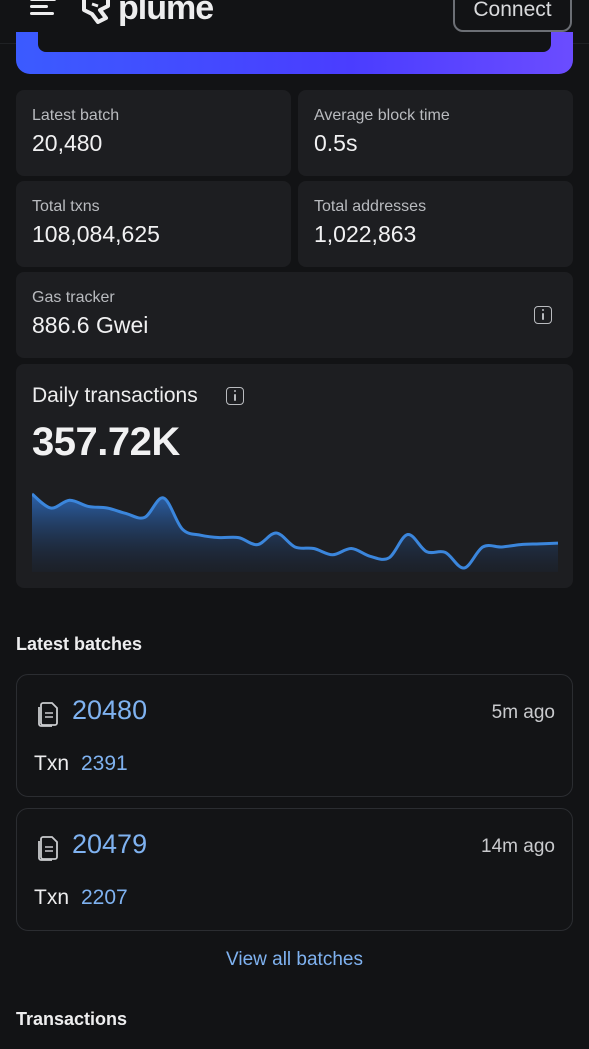 The width and height of the screenshot is (589, 1049). I want to click on stat-card-average-block-time: Average block time 0.5s, so click(435, 133).